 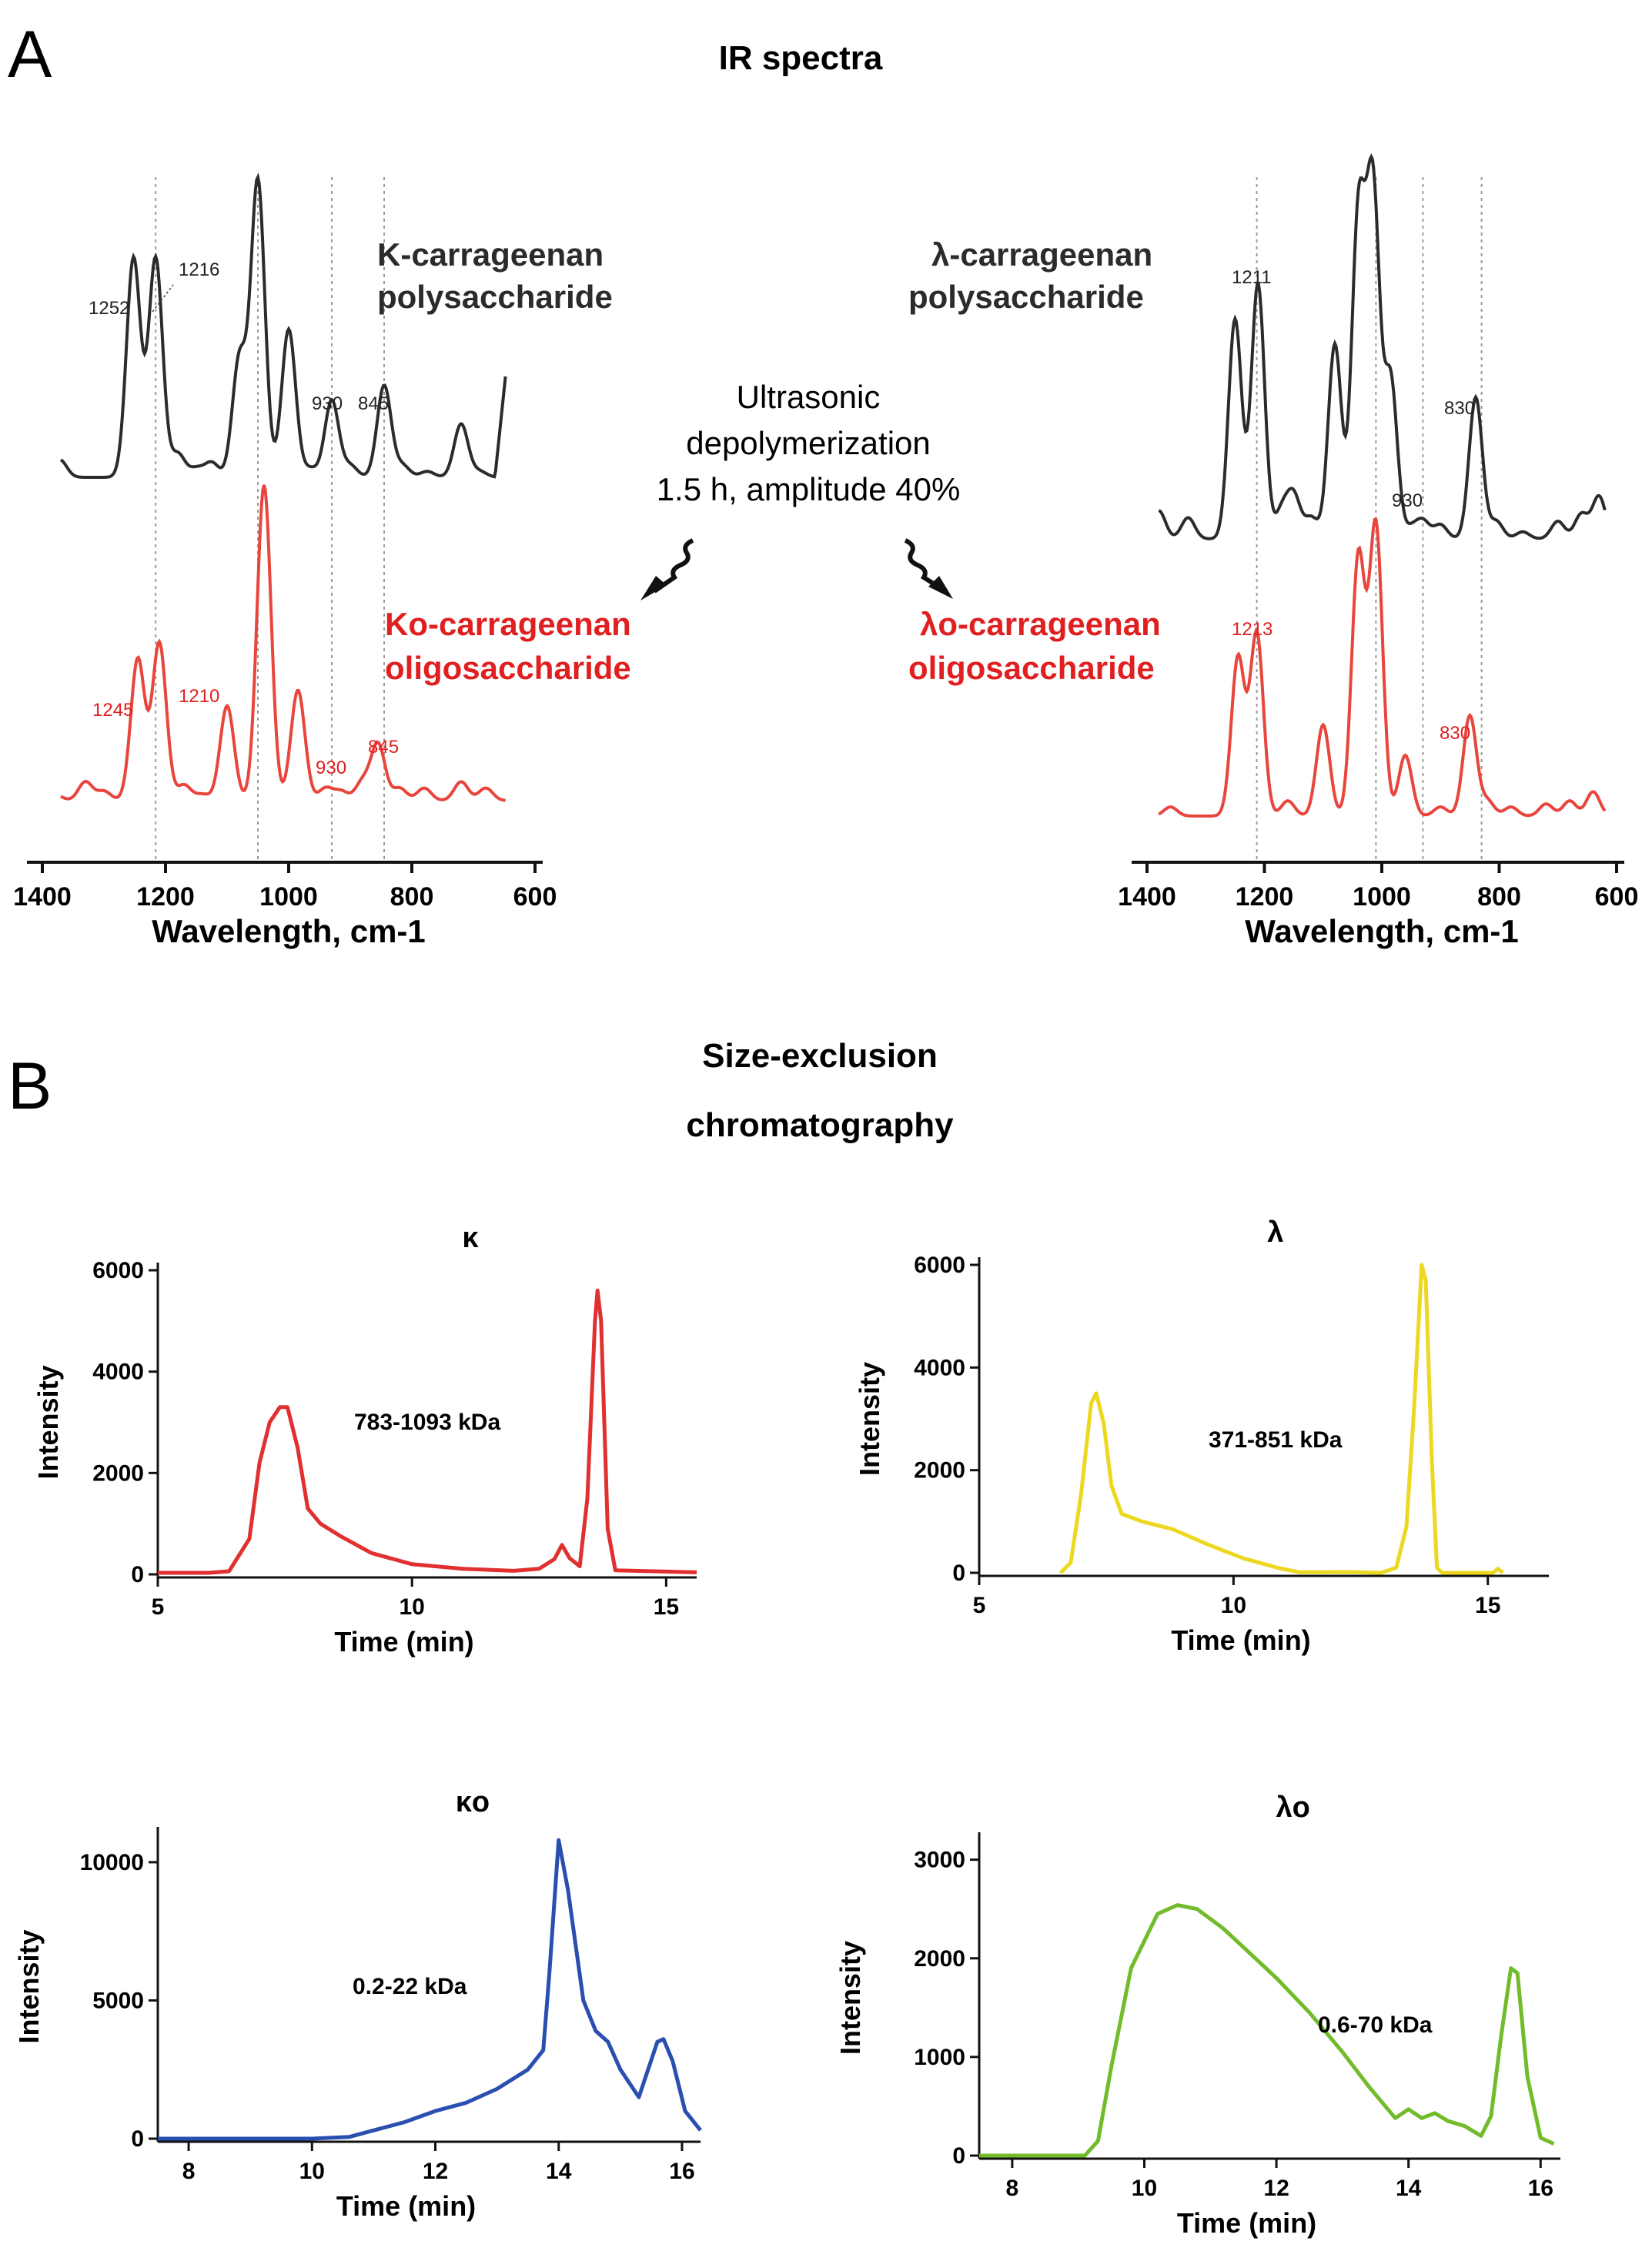 I want to click on molecular-weight-annotation: 783-1093 kDa, so click(x=427, y=1422).